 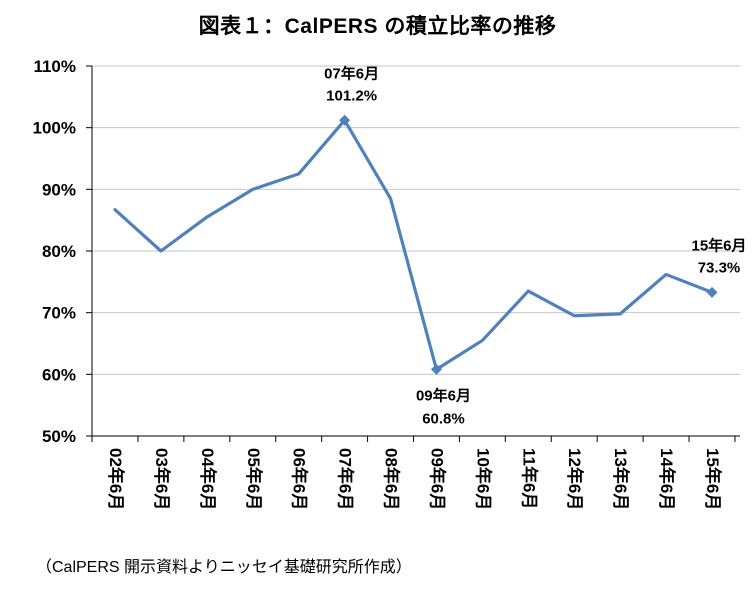 What do you see at coordinates (224, 567) in the screenshot?
I see `source-note: （CalPERS 開示資料よりニッセイ基礎研究所作成）` at bounding box center [224, 567].